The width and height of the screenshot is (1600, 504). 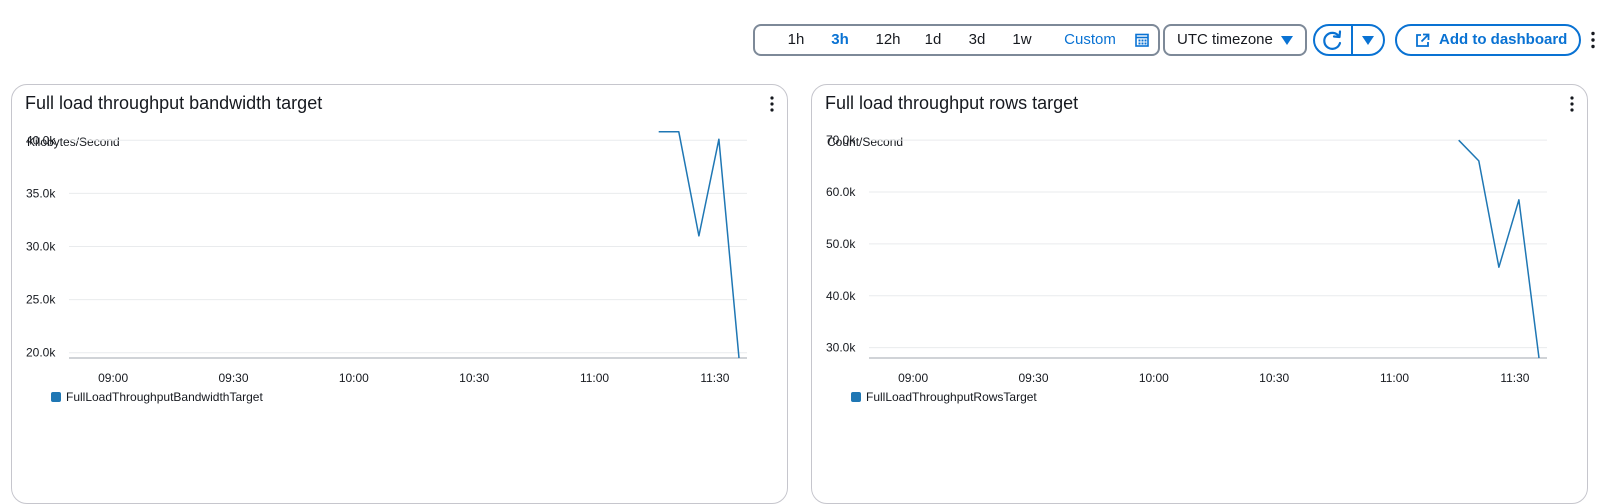 What do you see at coordinates (1503, 39) in the screenshot?
I see `add-to-dashboard-label: Add to dashboard` at bounding box center [1503, 39].